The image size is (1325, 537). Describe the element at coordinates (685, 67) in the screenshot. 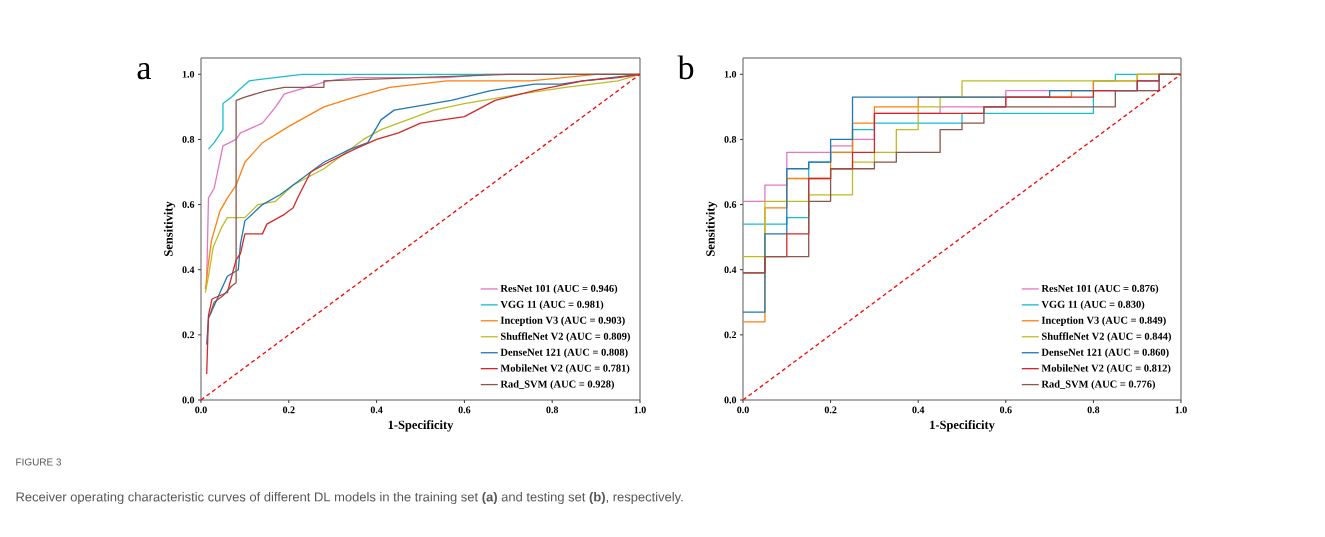

I see `chart-title: b` at that location.